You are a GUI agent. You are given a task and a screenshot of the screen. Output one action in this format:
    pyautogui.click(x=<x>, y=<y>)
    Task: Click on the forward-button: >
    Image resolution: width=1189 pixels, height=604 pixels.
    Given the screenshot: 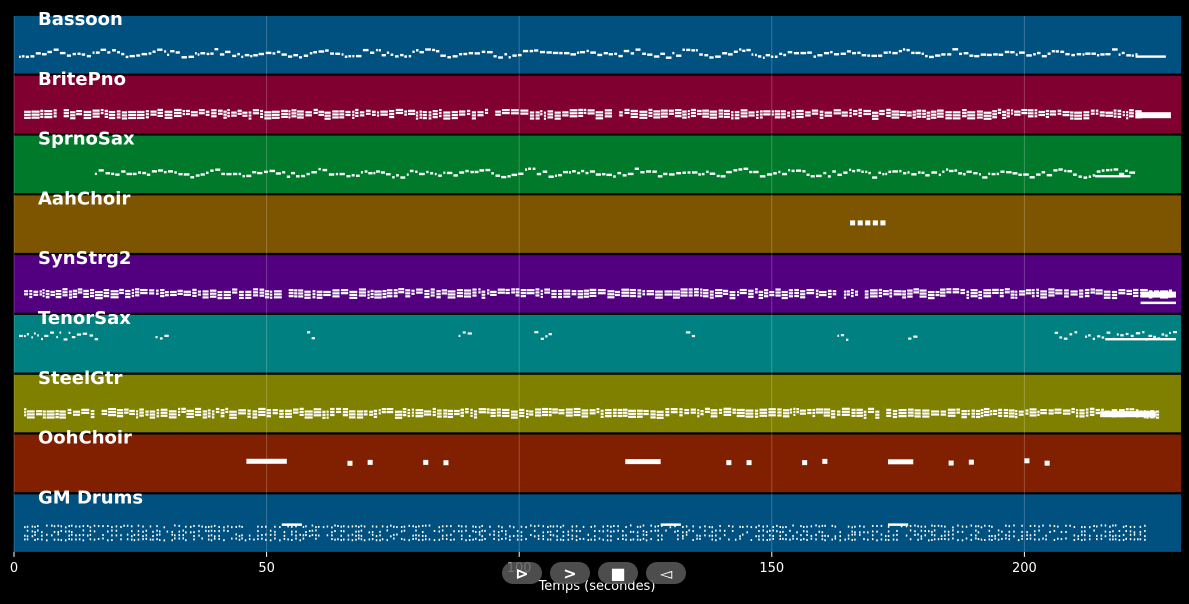 What is the action you would take?
    pyautogui.click(x=570, y=573)
    